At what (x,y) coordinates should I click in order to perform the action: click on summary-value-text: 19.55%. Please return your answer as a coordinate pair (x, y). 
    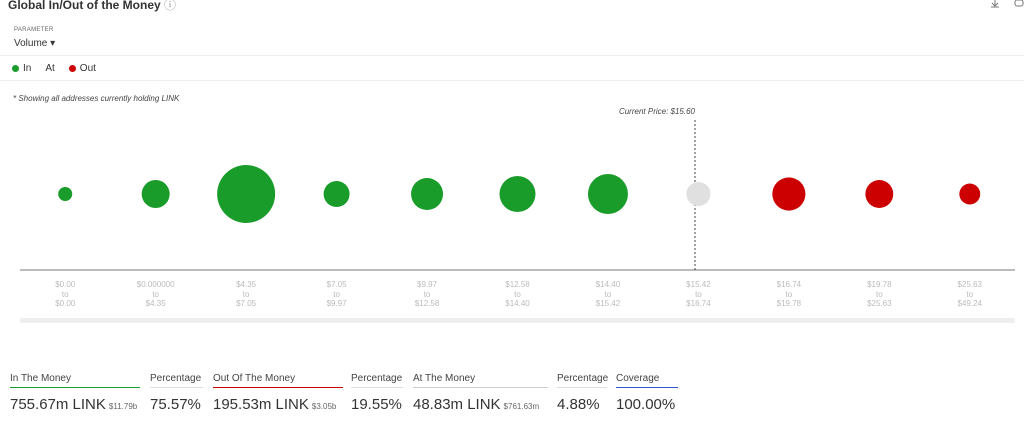
    Looking at the image, I should click on (376, 404).